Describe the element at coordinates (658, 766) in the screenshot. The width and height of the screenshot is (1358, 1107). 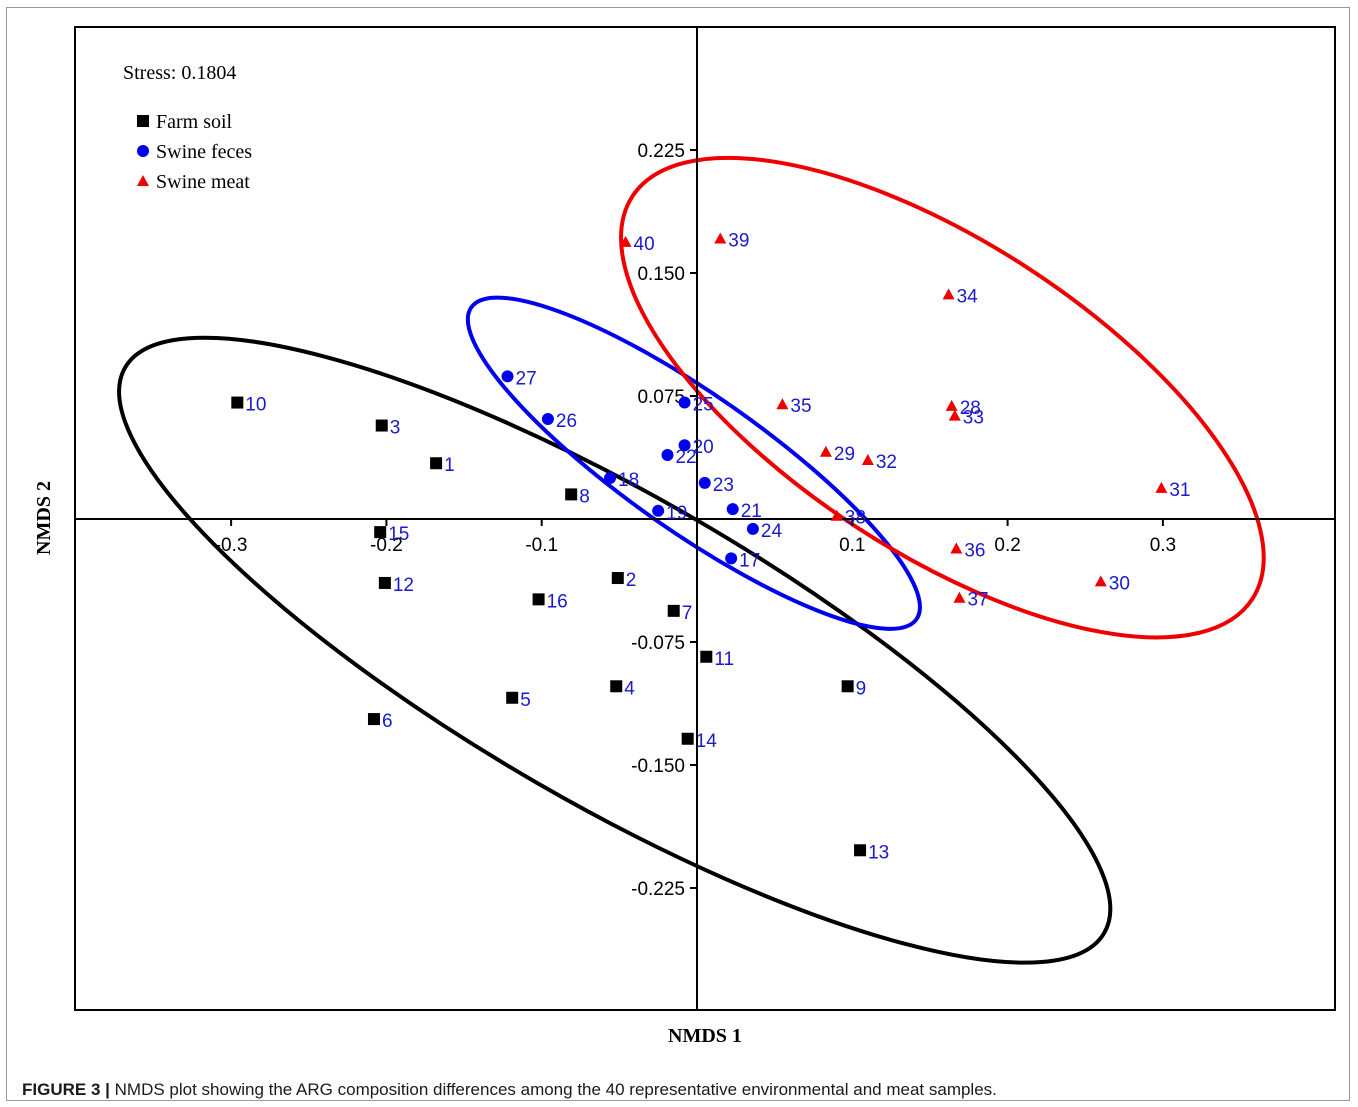
I see `y-tick-label: -0.150` at that location.